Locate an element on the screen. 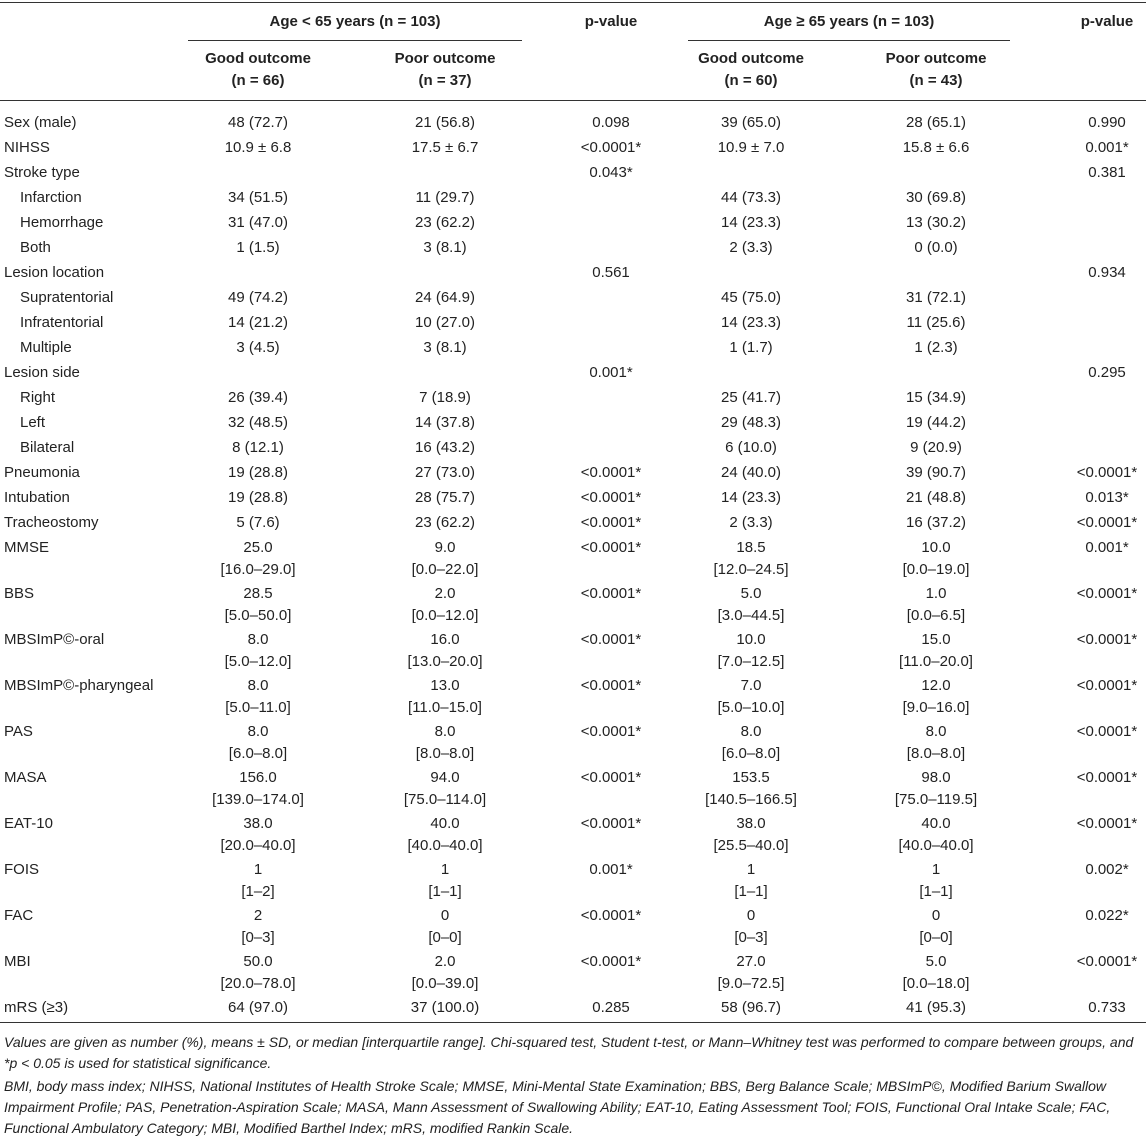 This screenshot has width=1146, height=1136. cell-value: [0–0] is located at coordinates (936, 937).